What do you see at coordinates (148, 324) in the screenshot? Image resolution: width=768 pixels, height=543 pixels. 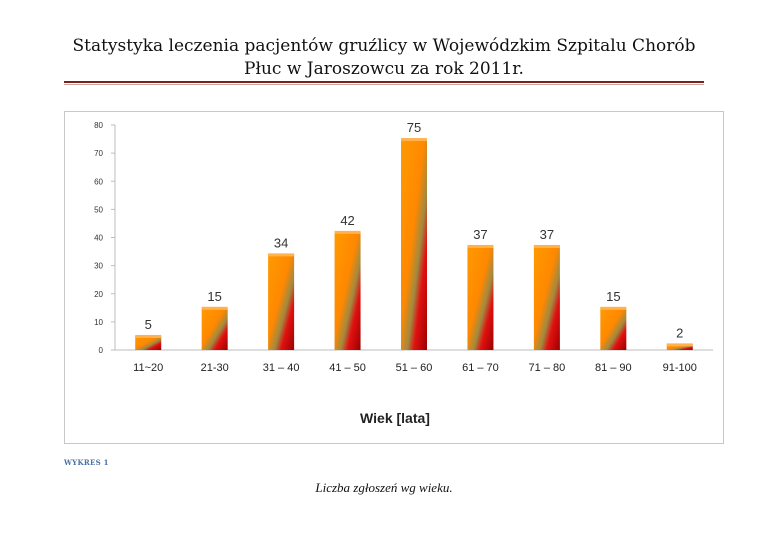 I see `data-label: 5` at bounding box center [148, 324].